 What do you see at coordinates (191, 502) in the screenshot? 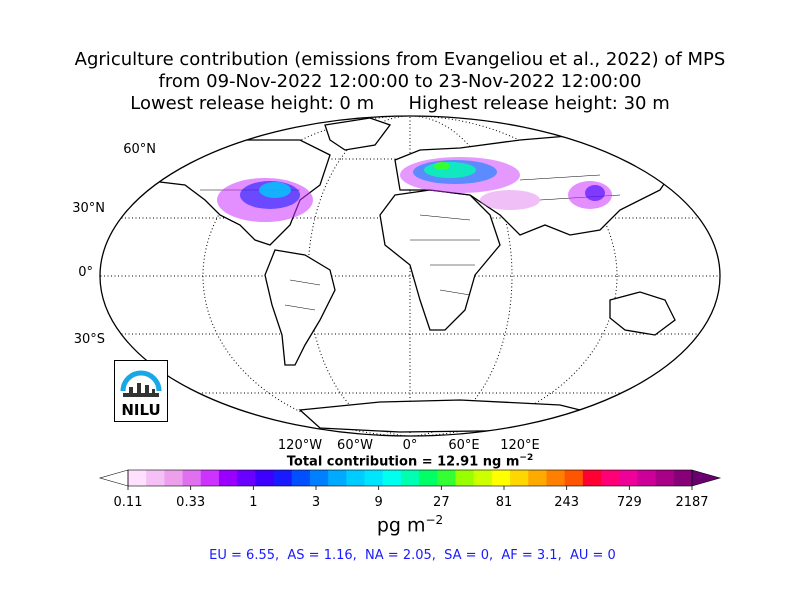
I see `colorbar-tick-label: 0.33` at bounding box center [191, 502].